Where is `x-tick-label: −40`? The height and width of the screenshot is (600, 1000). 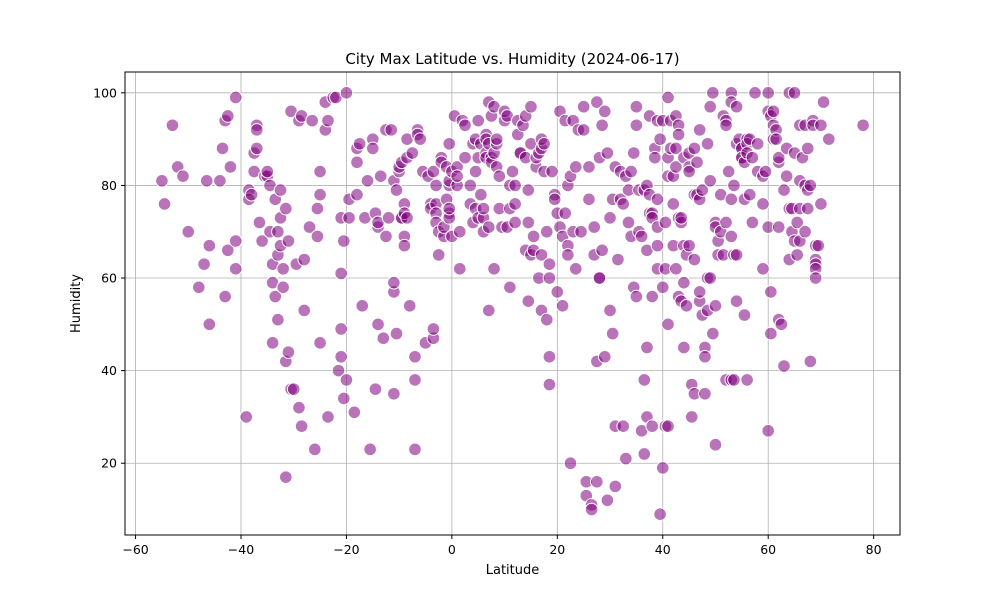 x-tick-label: −40 is located at coordinates (241, 549).